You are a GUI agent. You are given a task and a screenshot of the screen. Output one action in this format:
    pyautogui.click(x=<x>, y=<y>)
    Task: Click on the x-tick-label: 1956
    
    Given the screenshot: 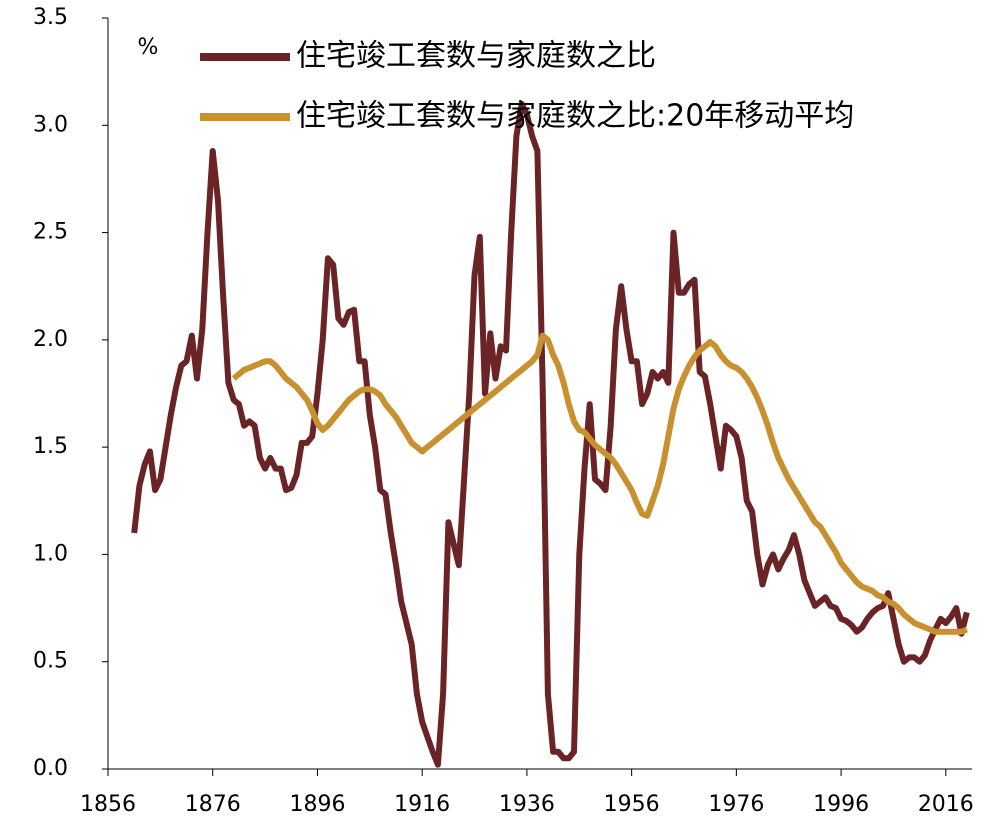 What is the action you would take?
    pyautogui.click(x=632, y=804)
    